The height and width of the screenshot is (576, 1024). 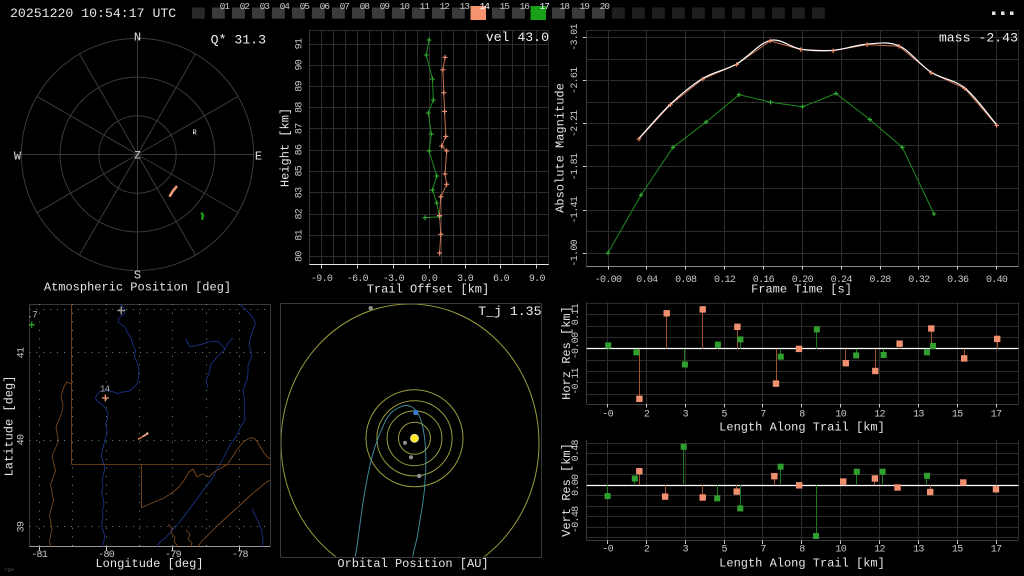 What do you see at coordinates (509, 311) in the screenshot?
I see `svg-text: T_j 1.35` at bounding box center [509, 311].